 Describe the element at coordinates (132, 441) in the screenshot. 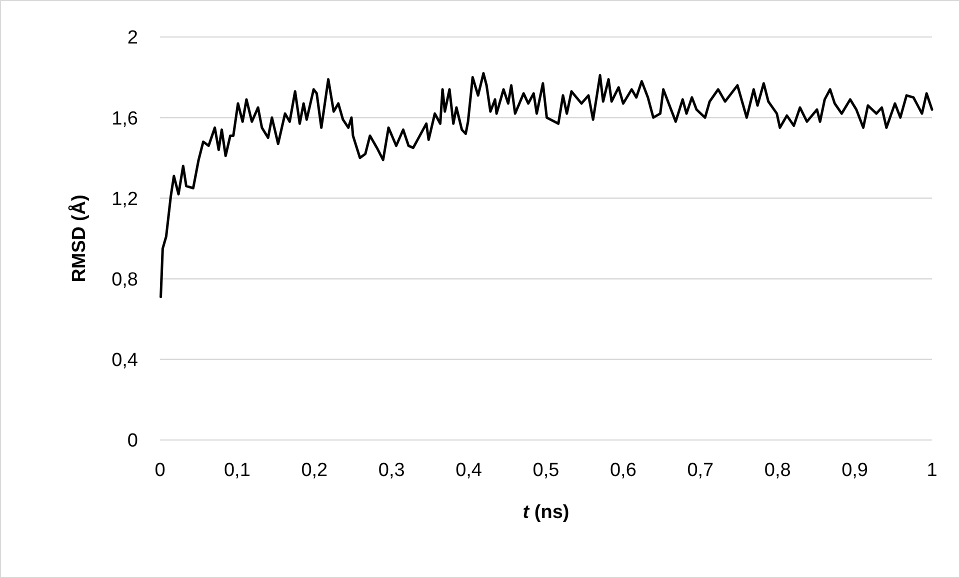

I see `y-tick-label: 0` at that location.